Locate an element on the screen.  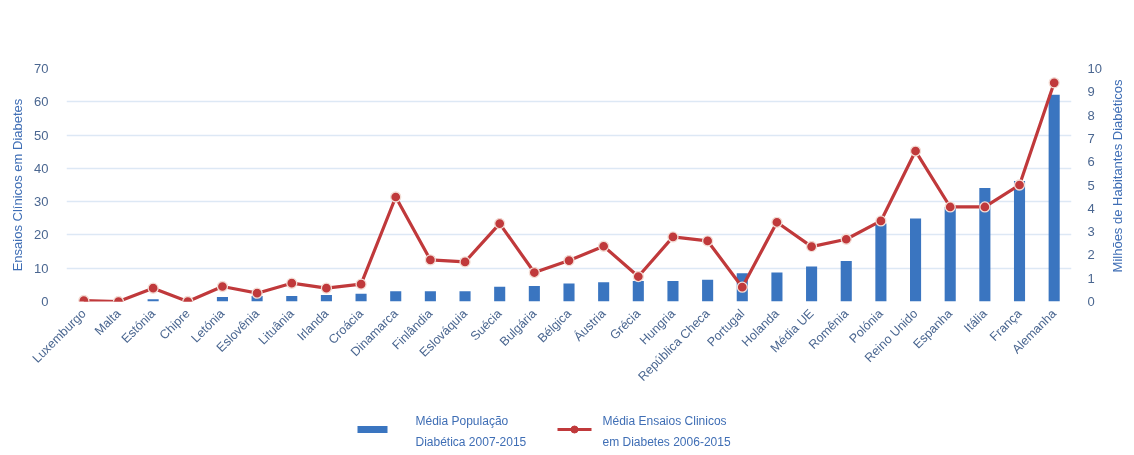
y-tick-label: 0 is located at coordinates (45, 301).